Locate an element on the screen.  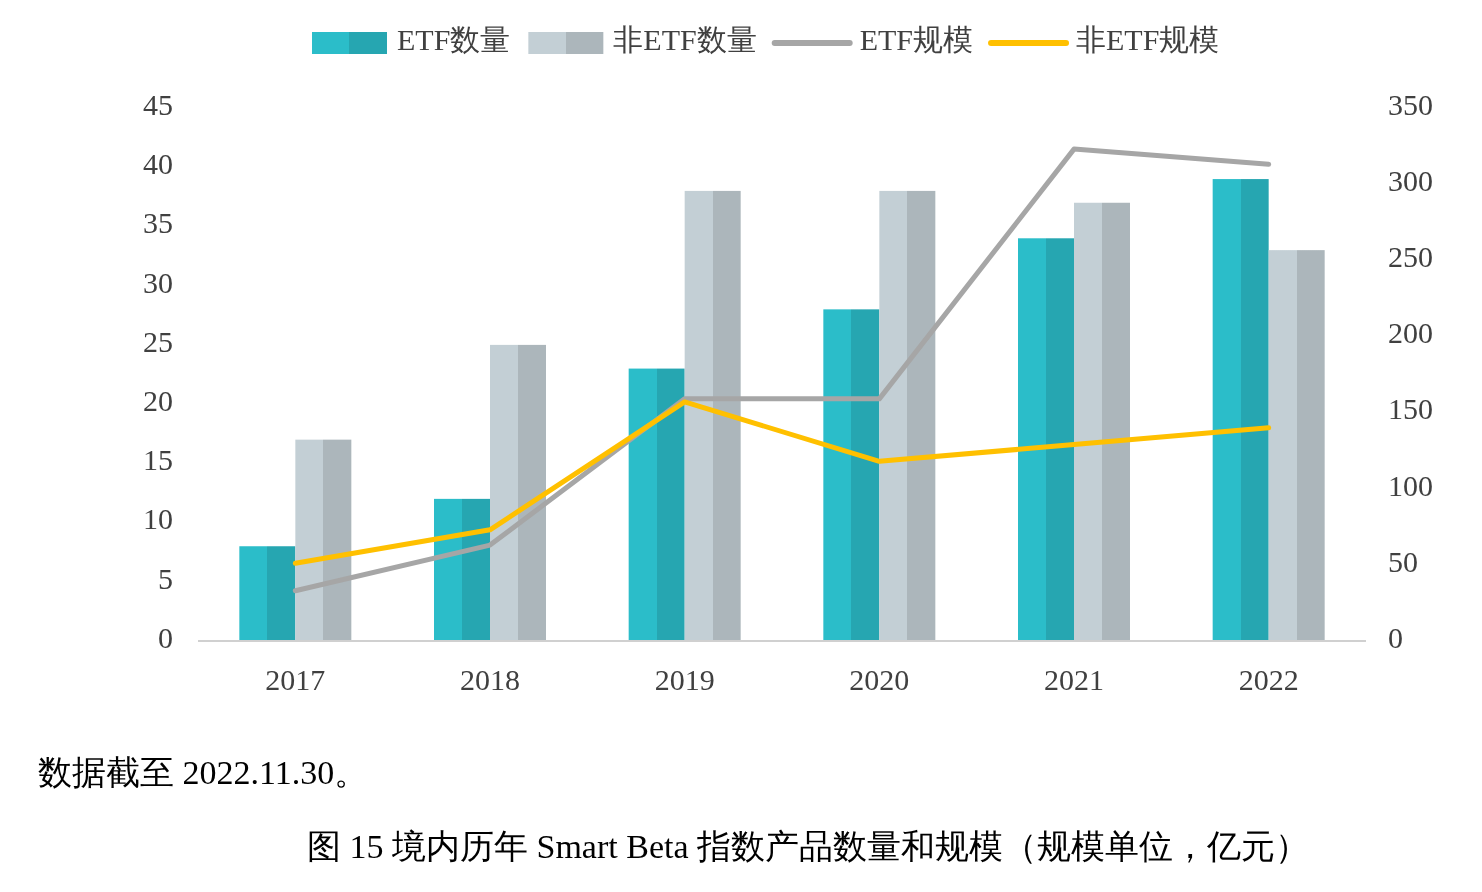
legend-label: ETF规模 is located at coordinates (916, 39).